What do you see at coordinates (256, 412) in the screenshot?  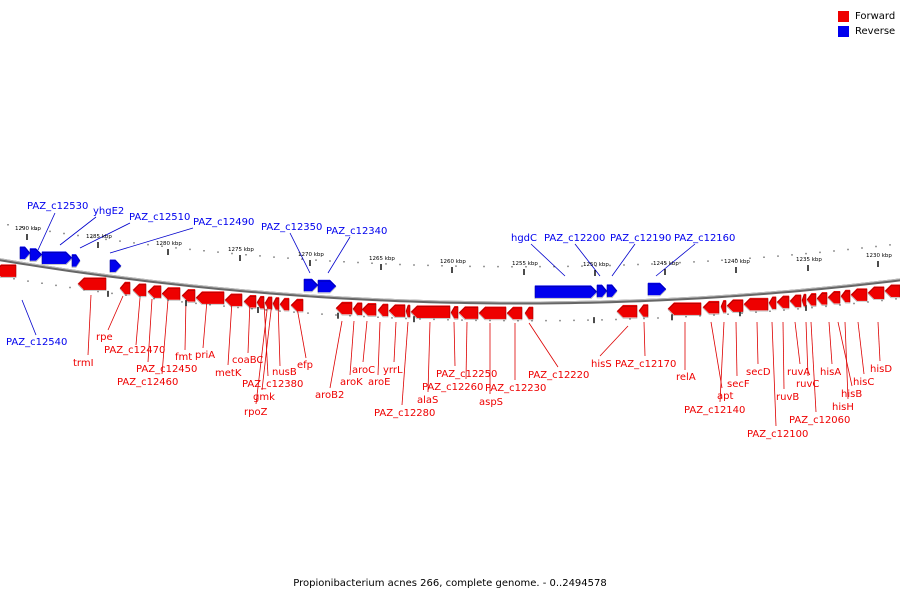 I see `gene-label: rpoZ` at bounding box center [256, 412].